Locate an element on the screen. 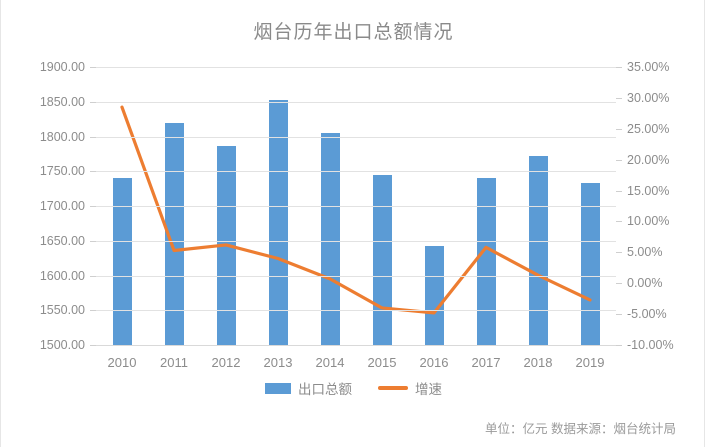  y-axis-right-tick-label: 35.00% is located at coordinates (648, 67).